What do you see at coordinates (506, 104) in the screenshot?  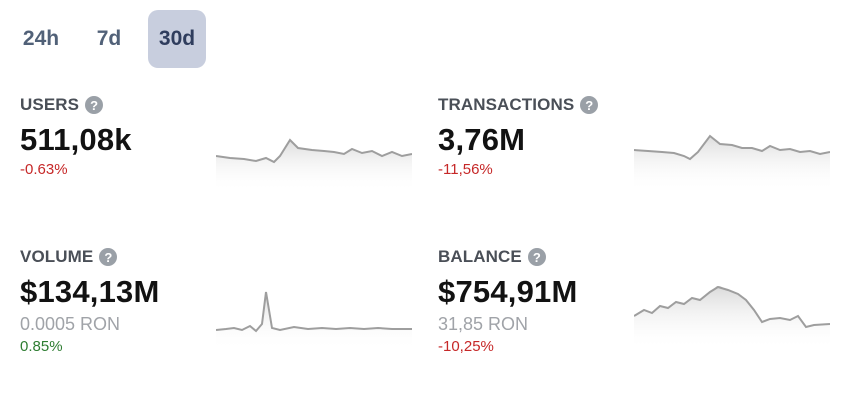 I see `transactions-label: TRANSACTIONS` at bounding box center [506, 104].